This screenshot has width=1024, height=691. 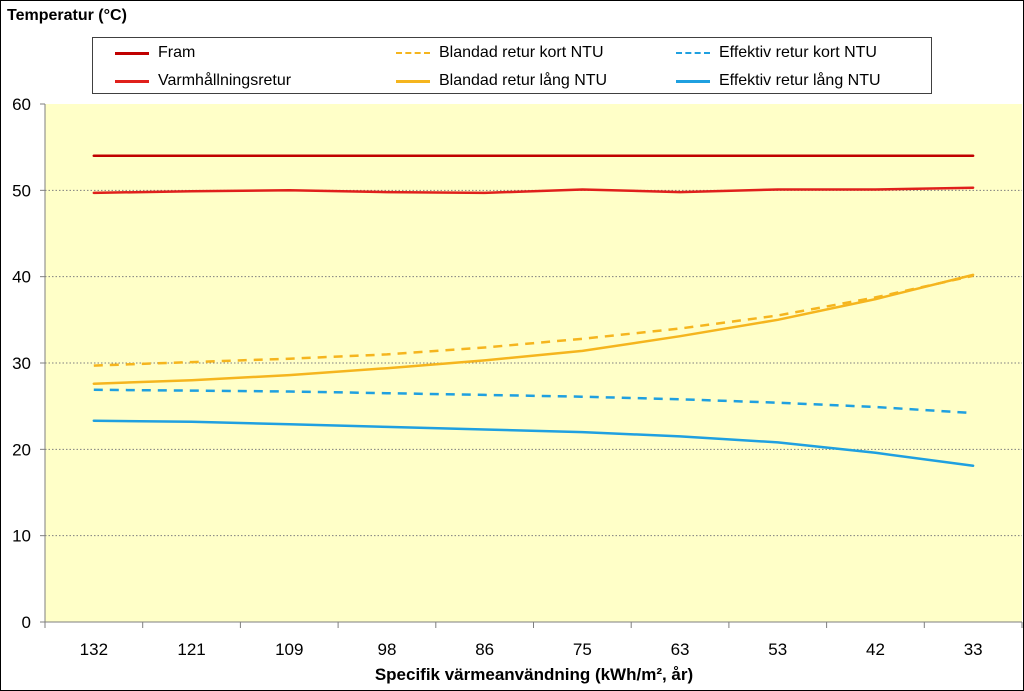 I want to click on x-tick-label: 132, so click(x=94, y=649).